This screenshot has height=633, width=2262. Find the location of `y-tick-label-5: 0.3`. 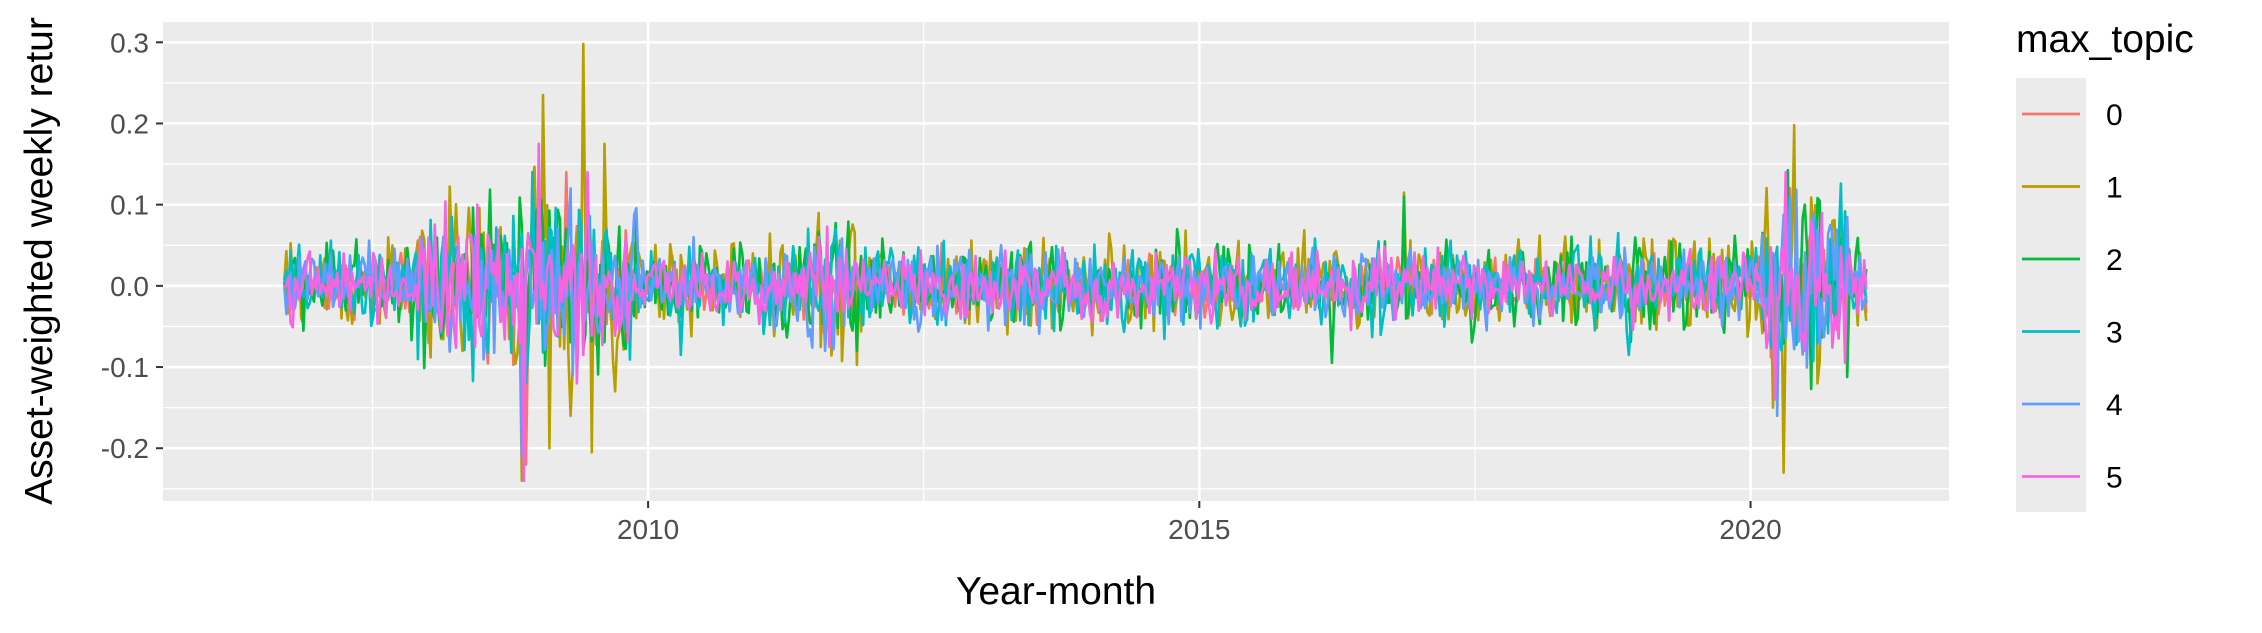

y-tick-label-5: 0.3 is located at coordinates (129, 42).